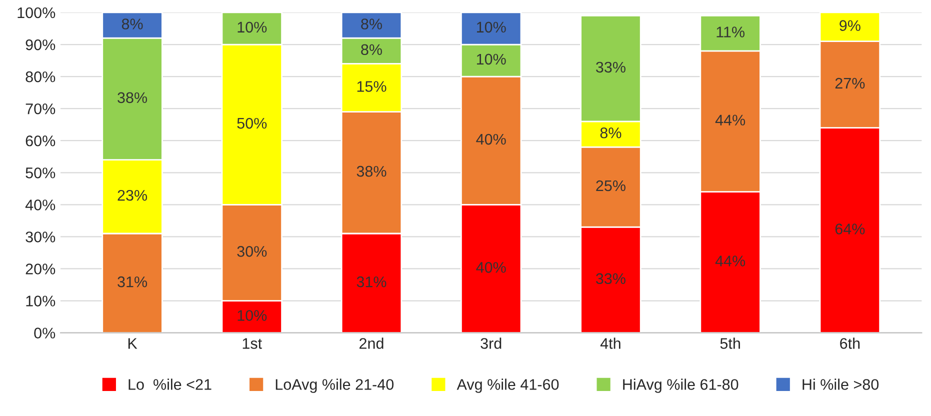 Image resolution: width=931 pixels, height=416 pixels. I want to click on x-tick-label: K, so click(133, 343).